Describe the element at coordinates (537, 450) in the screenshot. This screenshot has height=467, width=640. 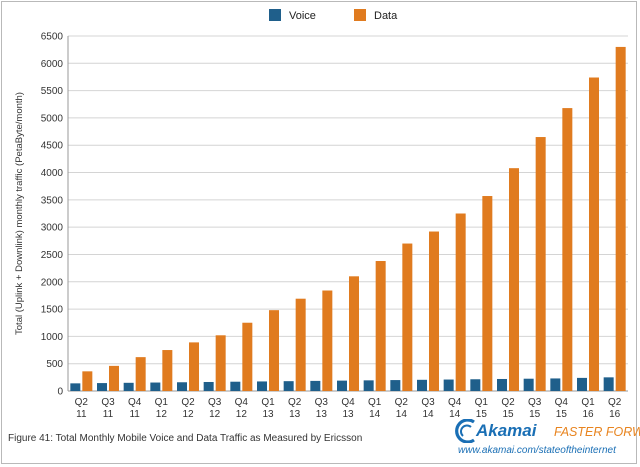
I see `brand-url: www.akamai.com/stateoftheinternet` at that location.